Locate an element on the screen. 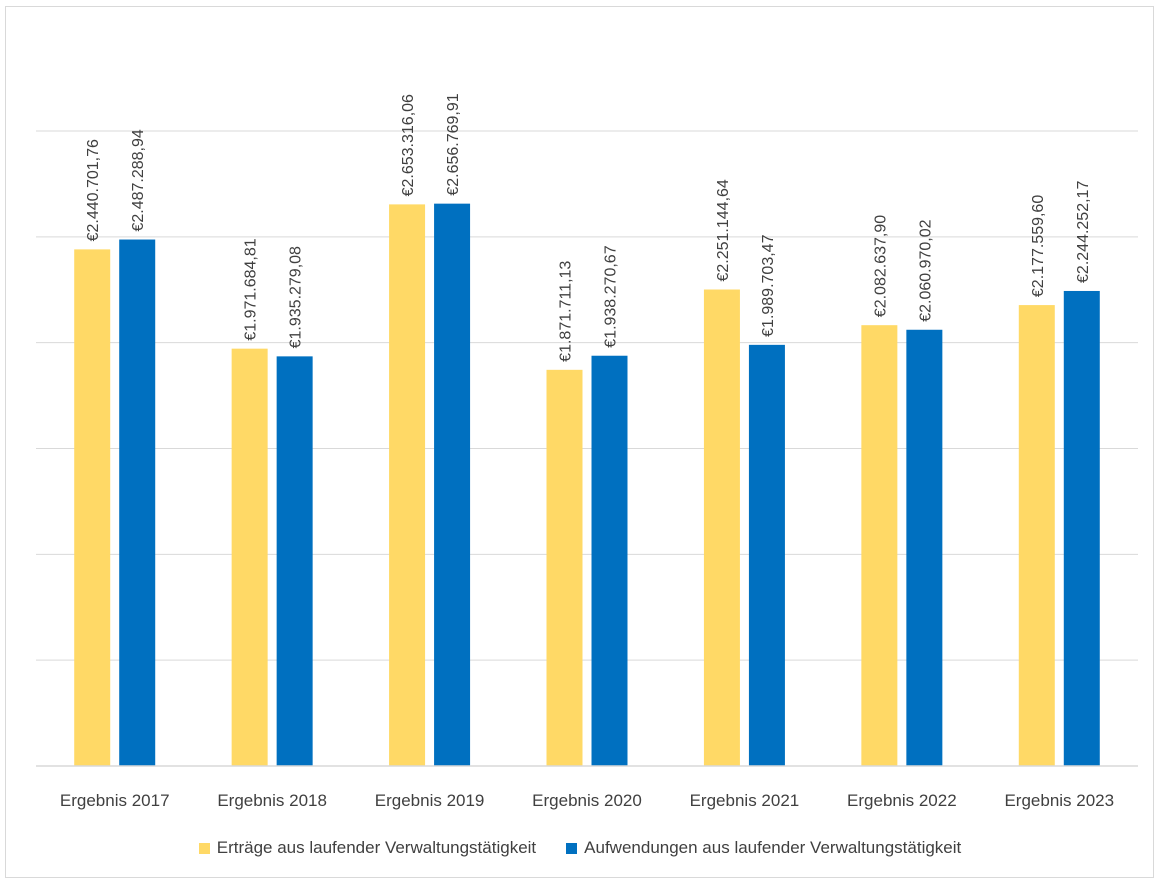 The image size is (1160, 884). x-tick-label: Ergebnis 2018 is located at coordinates (272, 800).